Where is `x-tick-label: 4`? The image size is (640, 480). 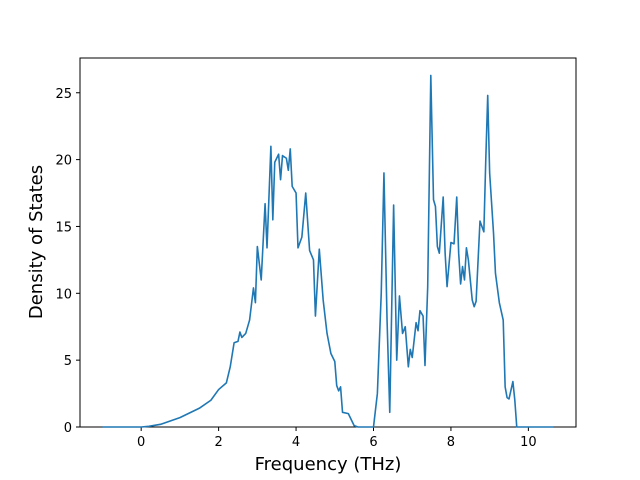
x-tick-label: 4 is located at coordinates (296, 442).